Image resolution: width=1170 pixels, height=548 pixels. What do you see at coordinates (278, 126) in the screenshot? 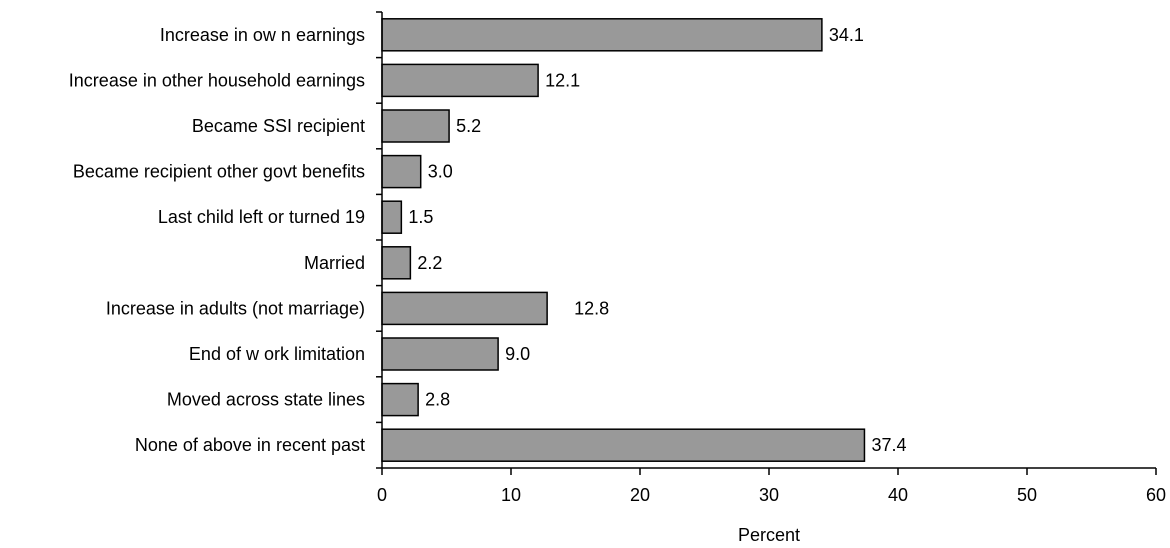
I see `category-label: Became SSI recipient` at bounding box center [278, 126].